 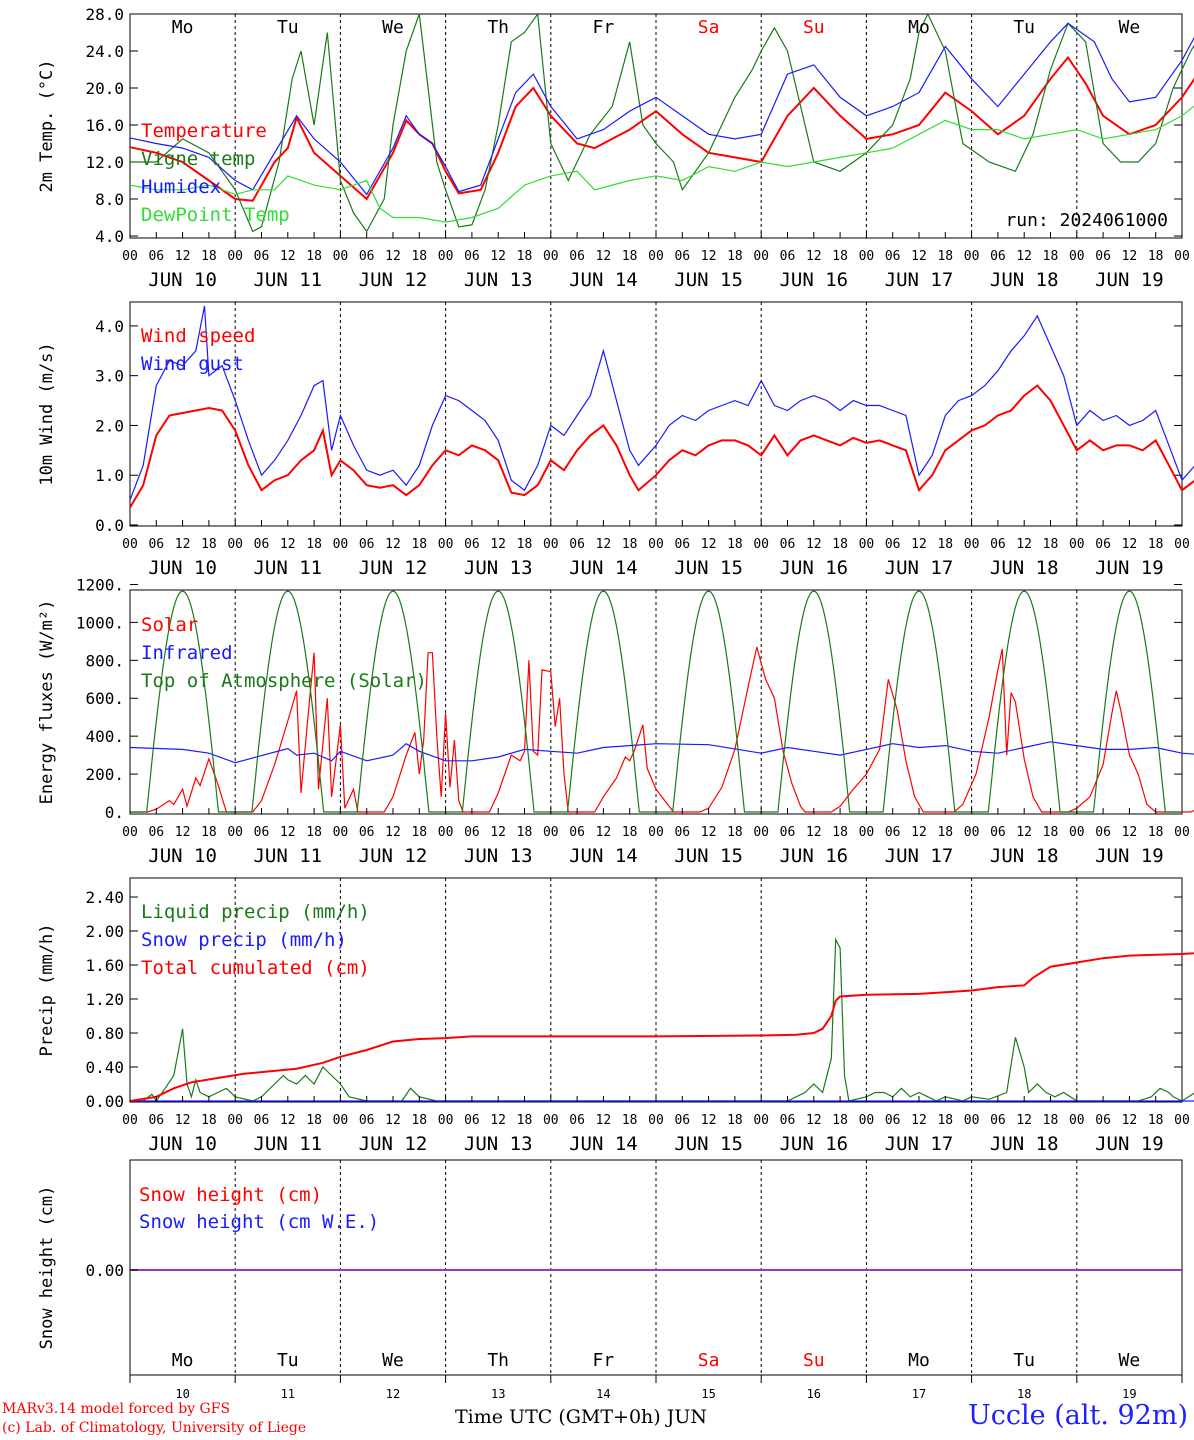 I want to click on date-label: JUN 10, so click(x=182, y=568).